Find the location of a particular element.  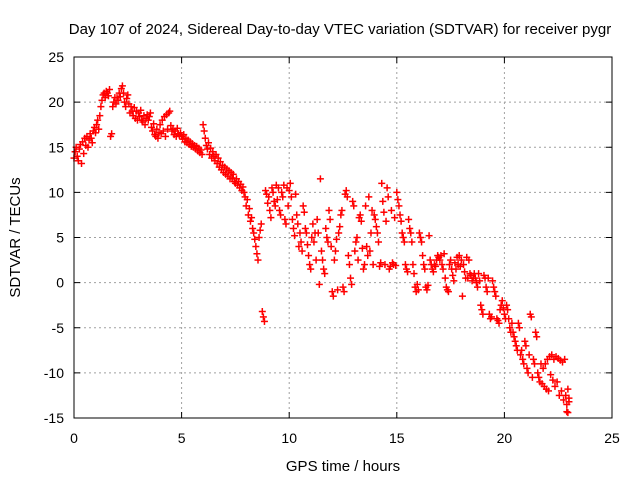

y-tick-label: 0 is located at coordinates (60, 283).